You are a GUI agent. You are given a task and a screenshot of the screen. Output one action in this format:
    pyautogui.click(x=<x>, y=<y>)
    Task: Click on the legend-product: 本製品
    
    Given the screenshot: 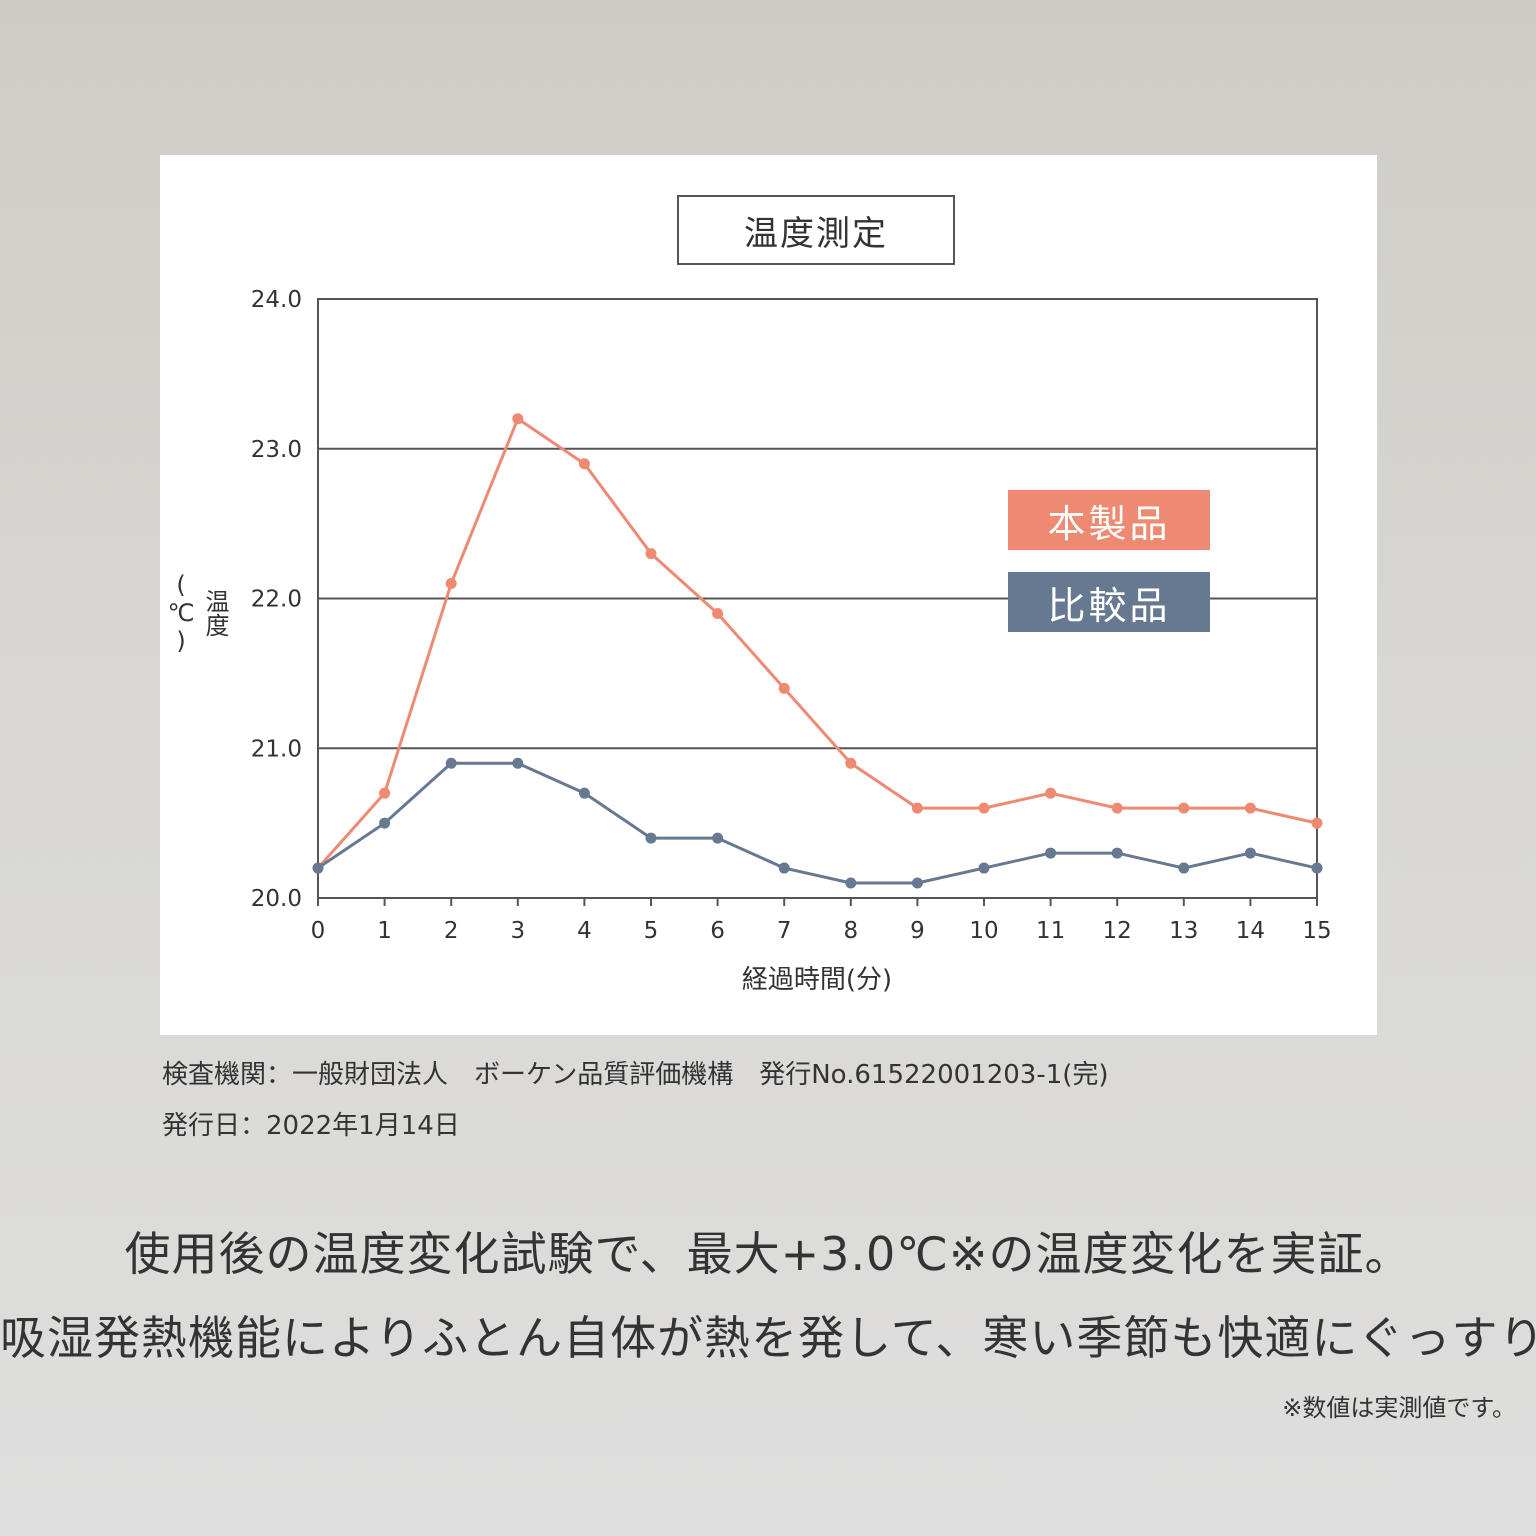 What is the action you would take?
    pyautogui.click(x=1109, y=520)
    